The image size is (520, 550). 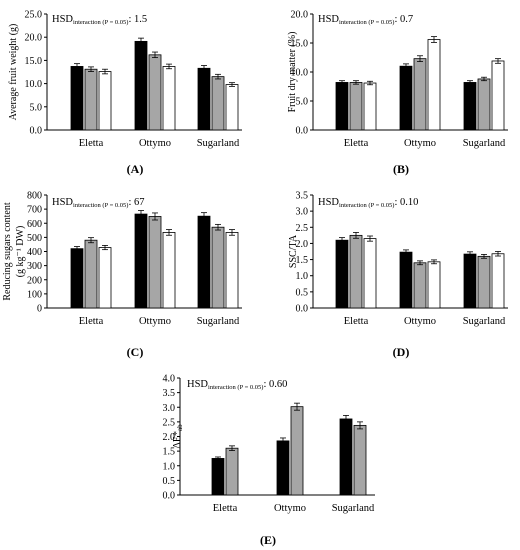 What do you see at coordinates (178, 436) in the screenshot?
I see `y-axis-label: ΔE*ab` at bounding box center [178, 436].